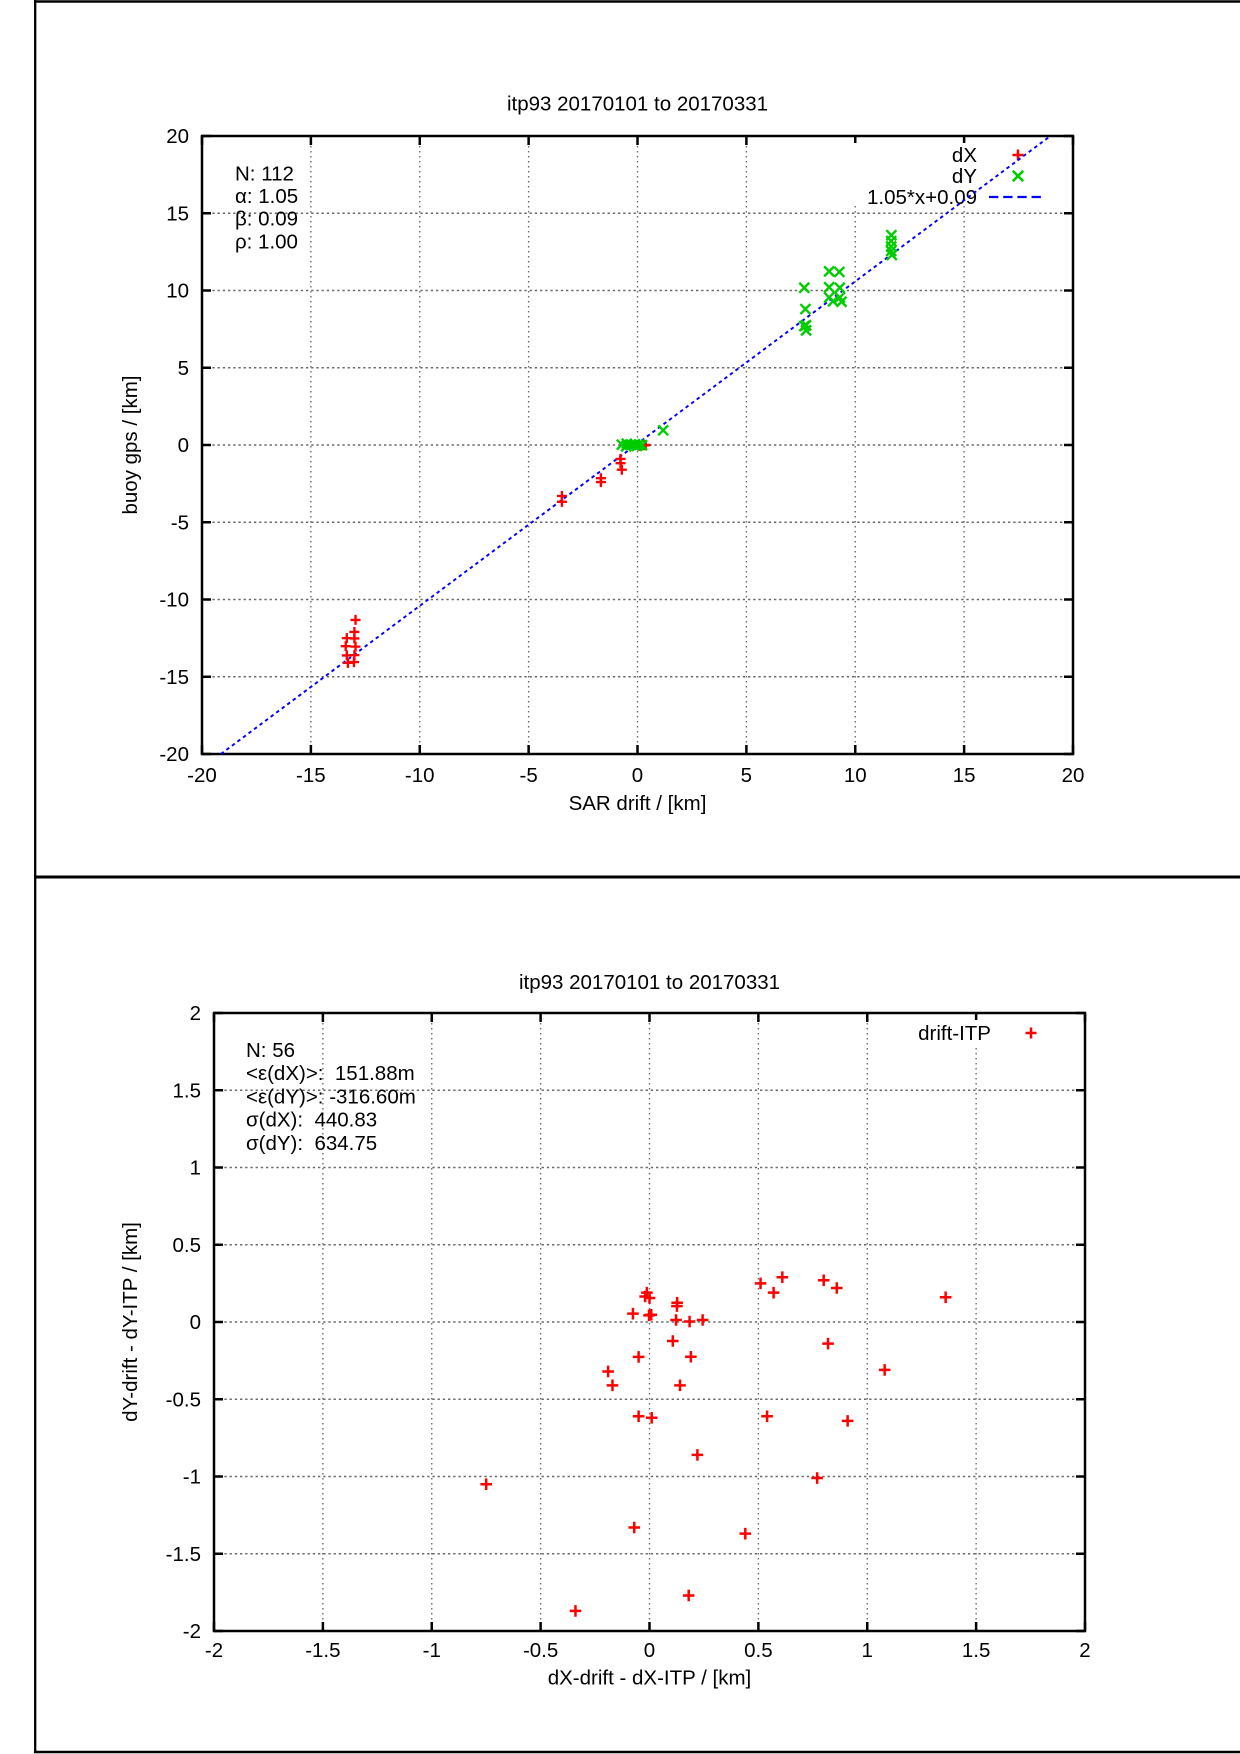  I want to click on svg-text: dX, so click(964, 155).